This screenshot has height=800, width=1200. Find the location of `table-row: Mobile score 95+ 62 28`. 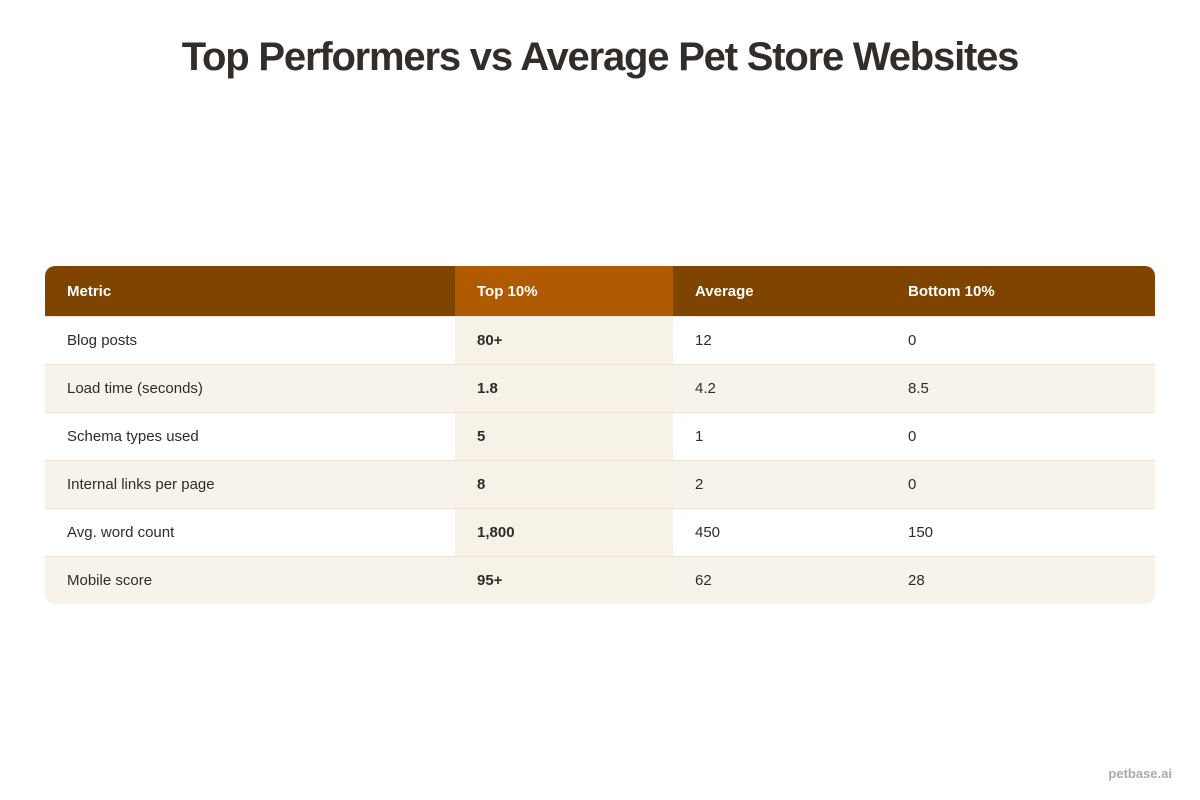

table-row: Mobile score 95+ 62 28 is located at coordinates (600, 580).